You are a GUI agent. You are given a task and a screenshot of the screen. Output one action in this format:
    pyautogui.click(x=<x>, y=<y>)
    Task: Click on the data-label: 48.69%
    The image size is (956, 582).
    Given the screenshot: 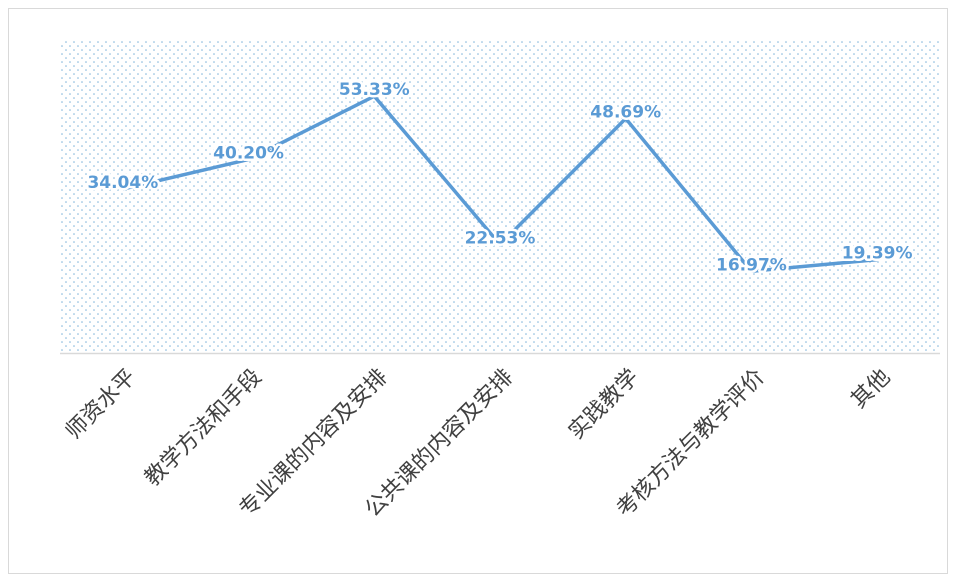 What is the action you would take?
    pyautogui.click(x=625, y=113)
    